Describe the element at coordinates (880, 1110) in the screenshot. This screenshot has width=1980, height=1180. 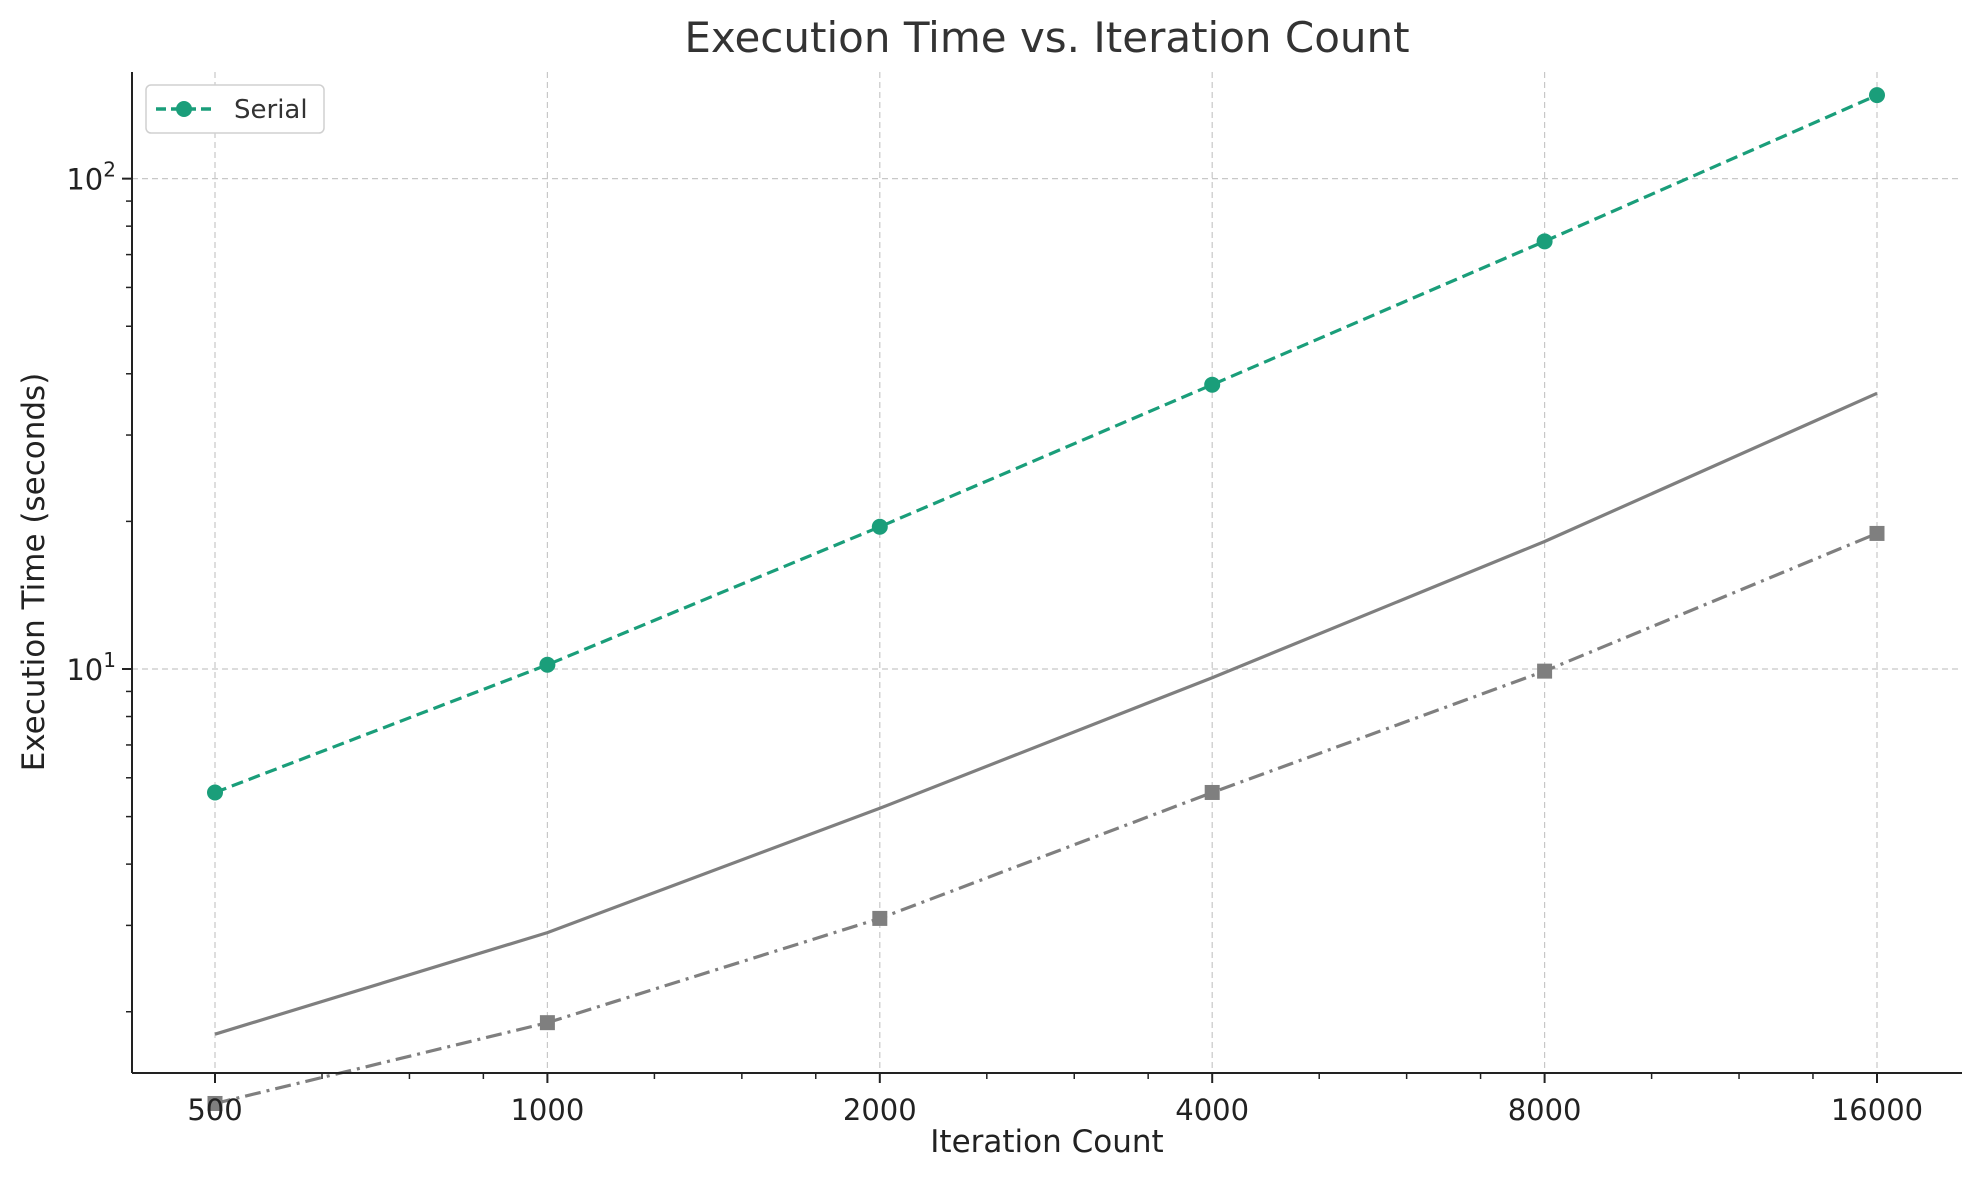
I see `x-tick-label: 2000` at that location.